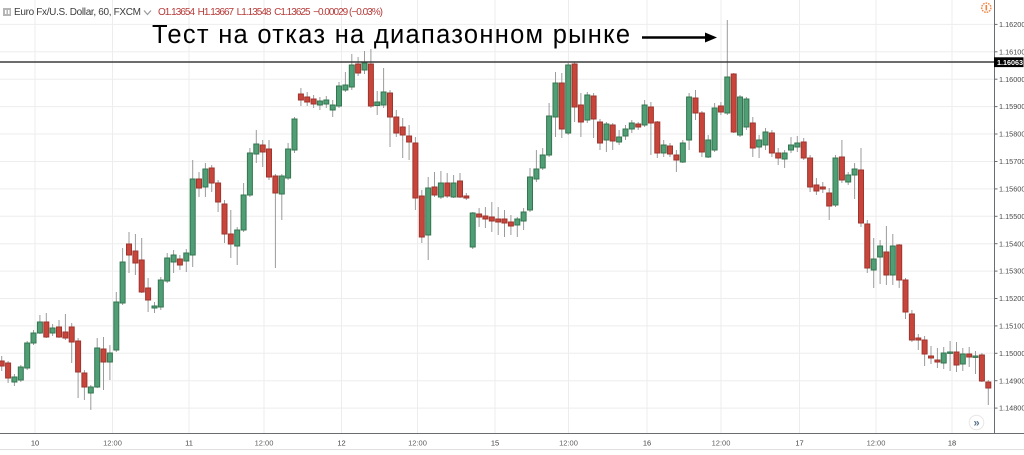 This screenshot has width=1024, height=455. I want to click on svg-text: 1.15600, so click(1011, 189).